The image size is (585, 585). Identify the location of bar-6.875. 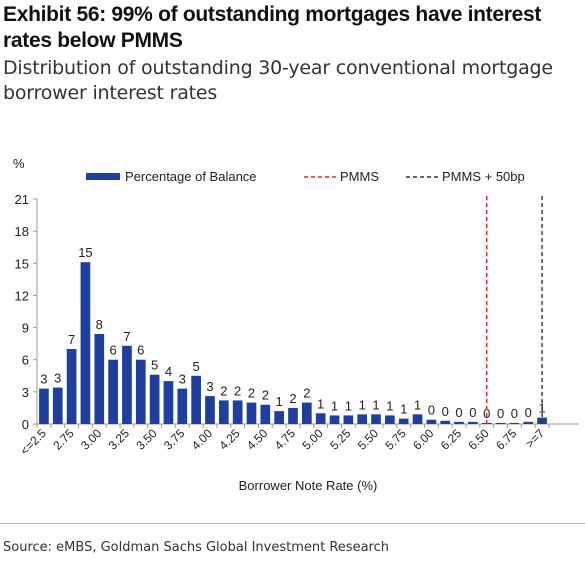
(528, 422).